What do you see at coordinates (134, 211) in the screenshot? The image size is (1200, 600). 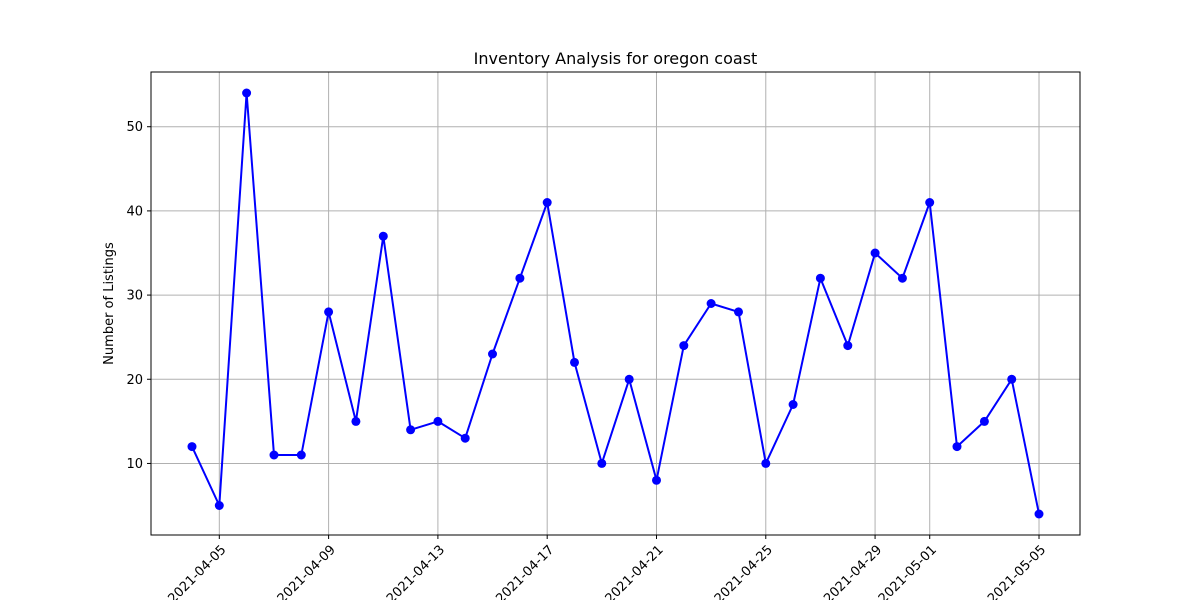 I see `y-tick-label: 40` at bounding box center [134, 211].